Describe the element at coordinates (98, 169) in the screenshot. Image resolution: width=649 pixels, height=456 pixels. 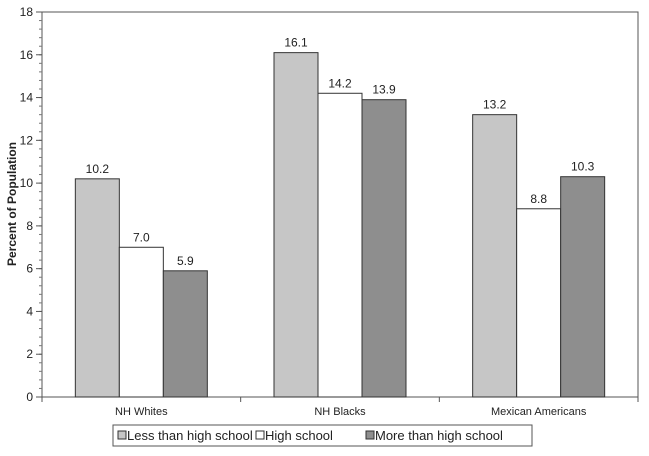
I see `data-label: 10.2` at that location.